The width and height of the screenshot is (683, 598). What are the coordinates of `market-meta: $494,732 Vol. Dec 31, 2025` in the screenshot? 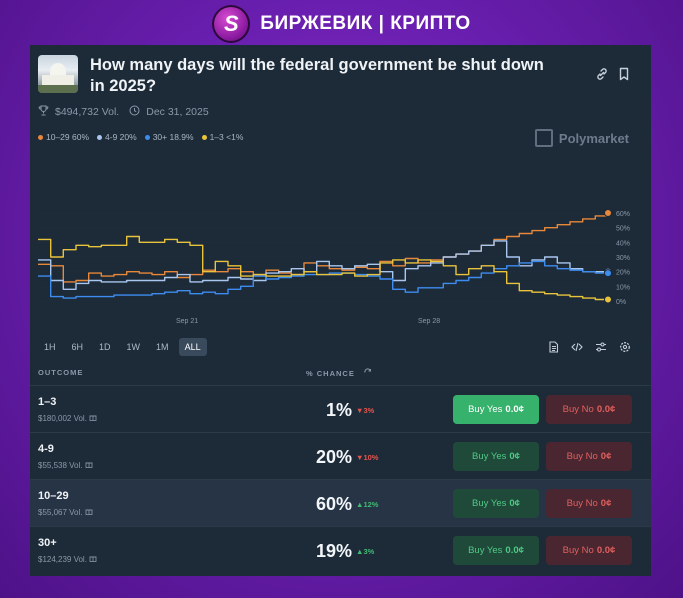 It's located at (123, 112).